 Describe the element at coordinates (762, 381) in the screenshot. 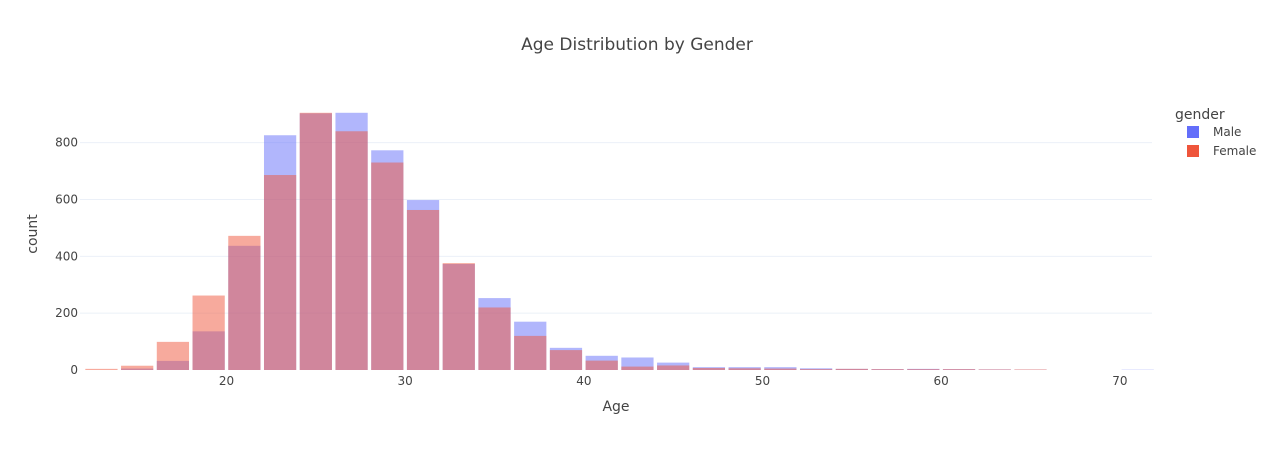

I see `x-tick-label: 50` at that location.